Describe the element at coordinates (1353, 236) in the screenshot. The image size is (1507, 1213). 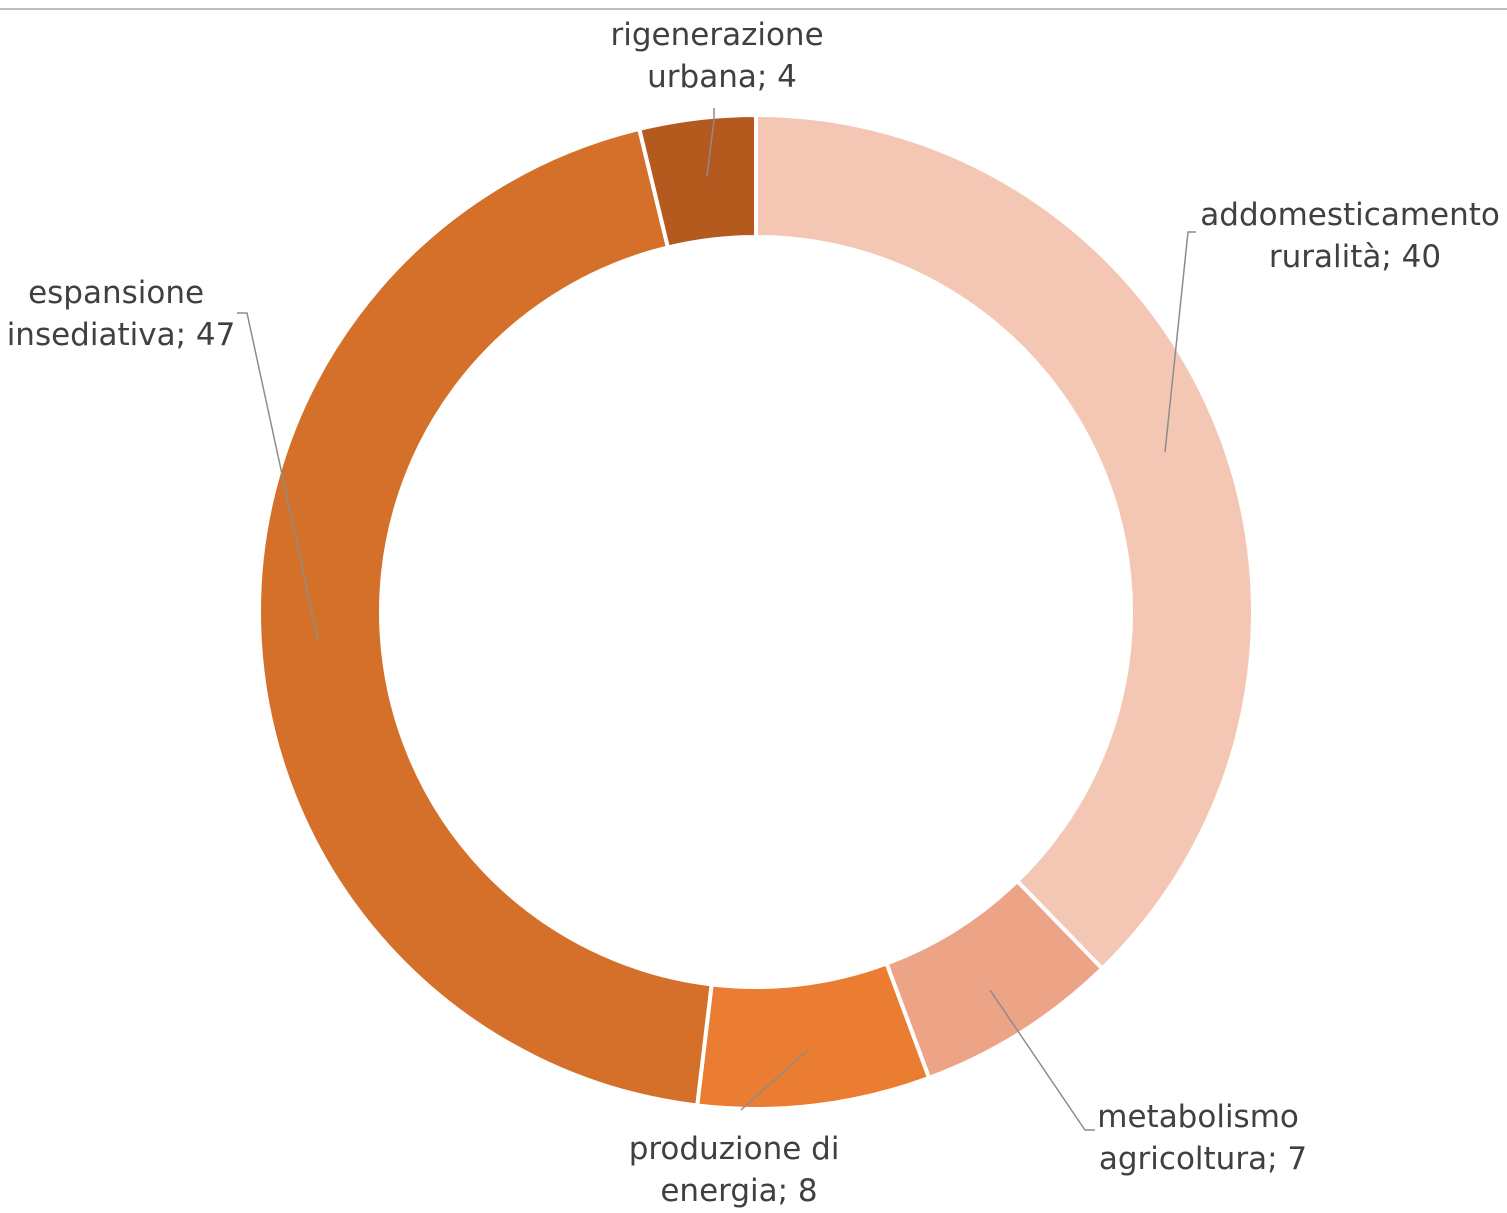
I see `data-label-addomesticamento: addomesticamento ruralità; 40` at that location.